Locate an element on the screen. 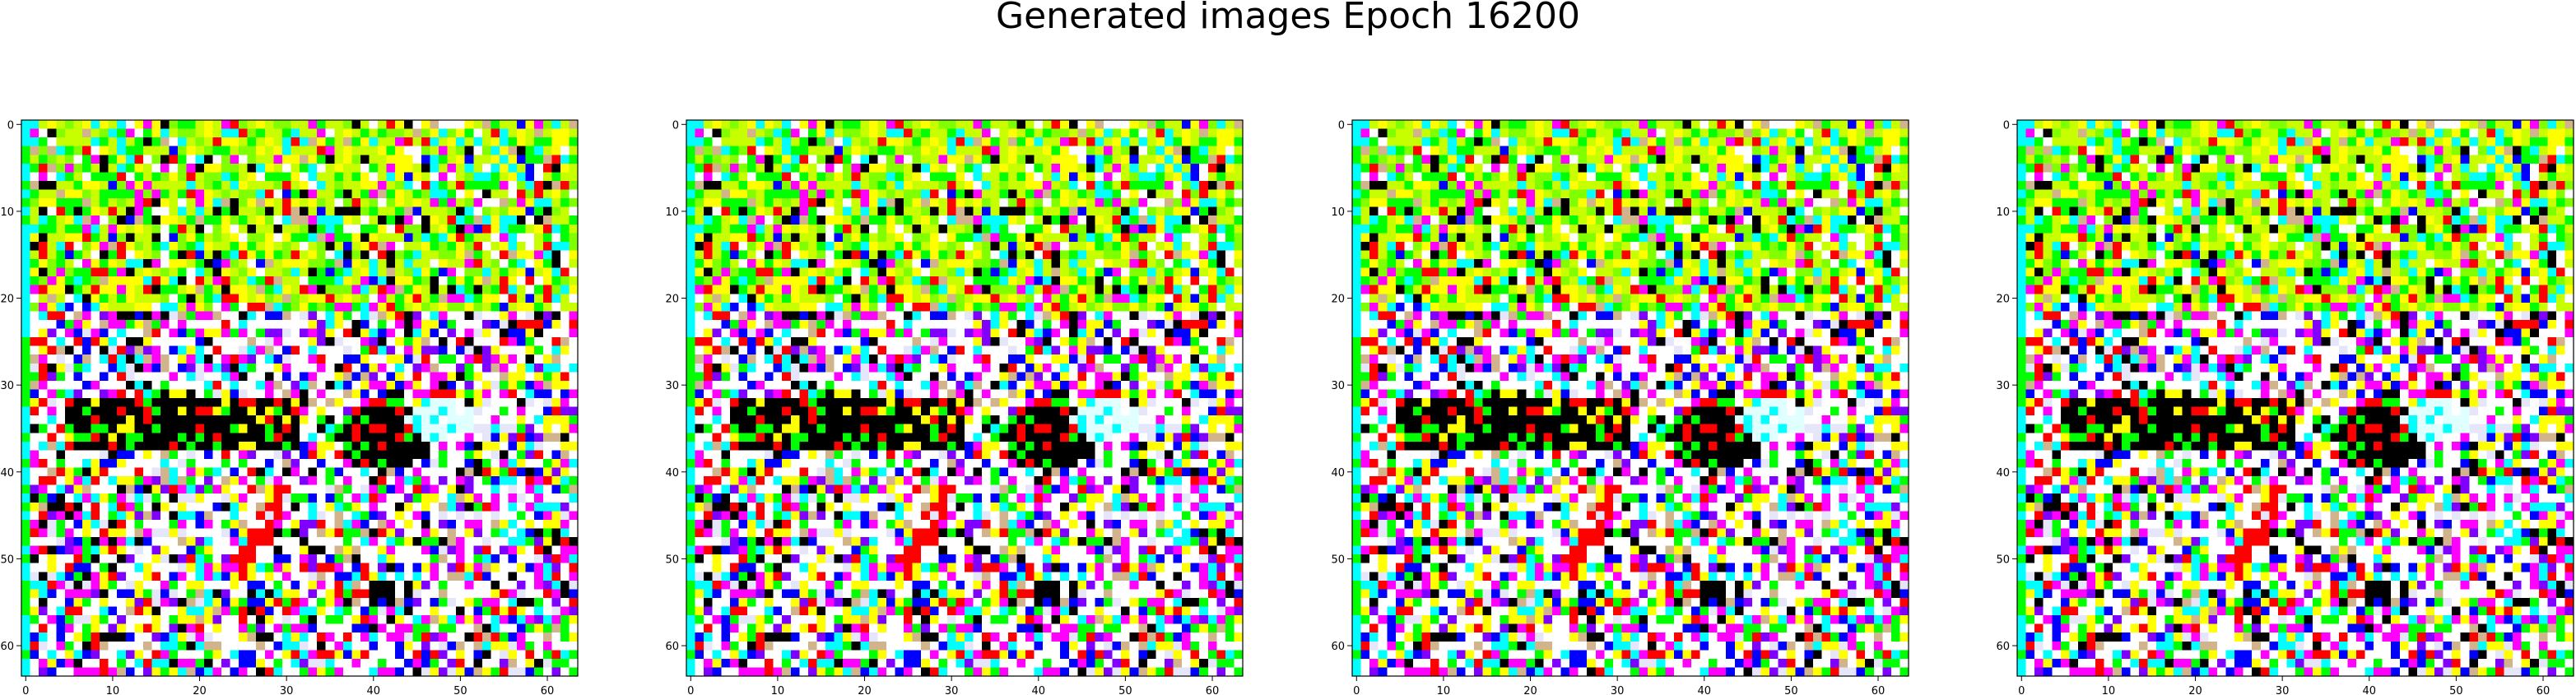 Image resolution: width=2576 pixels, height=695 pixels. x-tick-label: 60 is located at coordinates (548, 690).